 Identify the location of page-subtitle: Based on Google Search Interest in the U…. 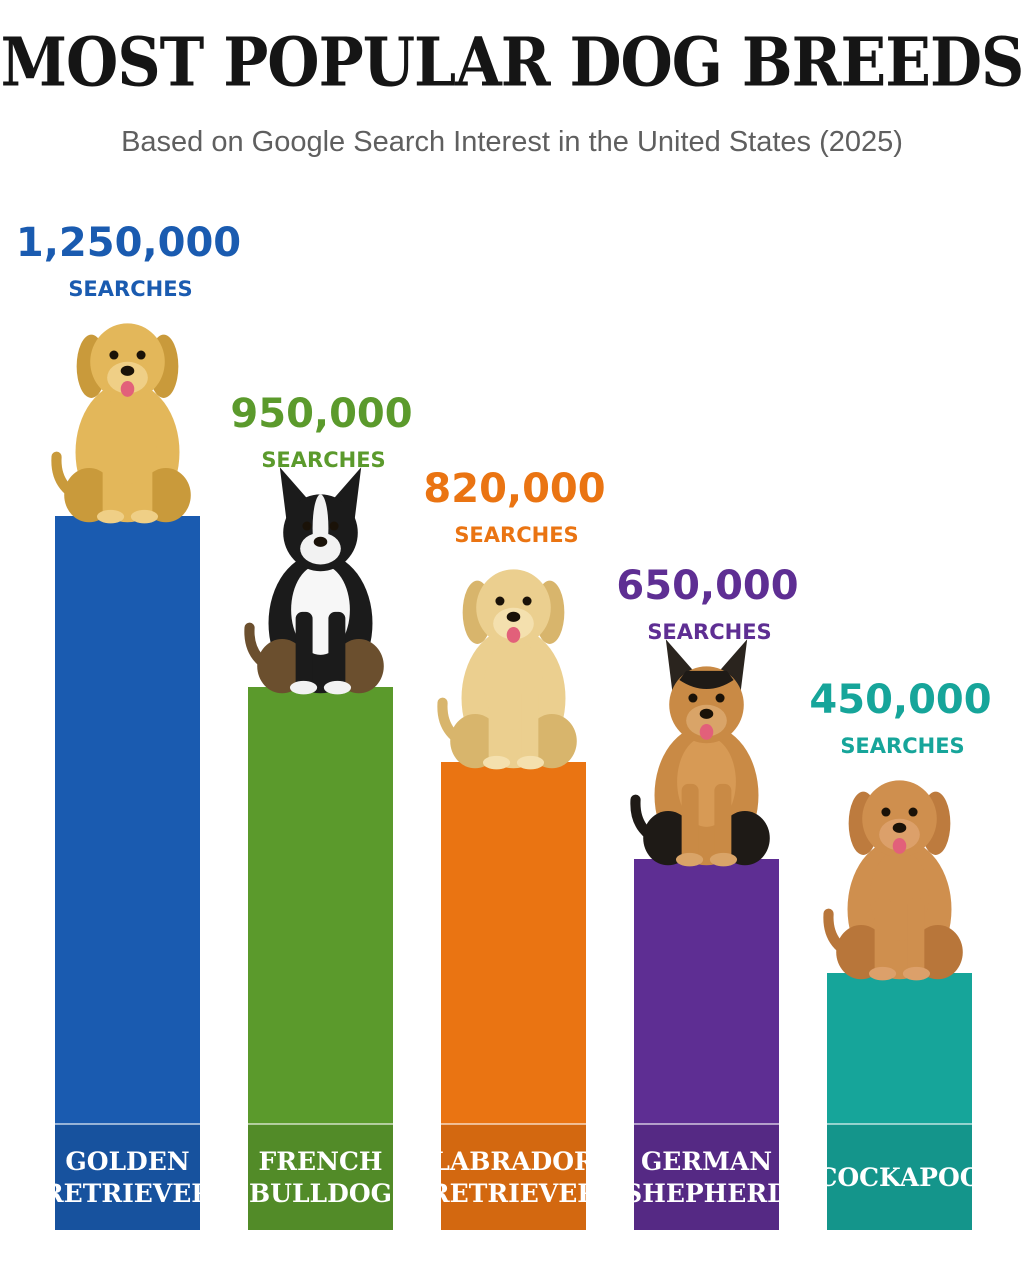
(512, 142).